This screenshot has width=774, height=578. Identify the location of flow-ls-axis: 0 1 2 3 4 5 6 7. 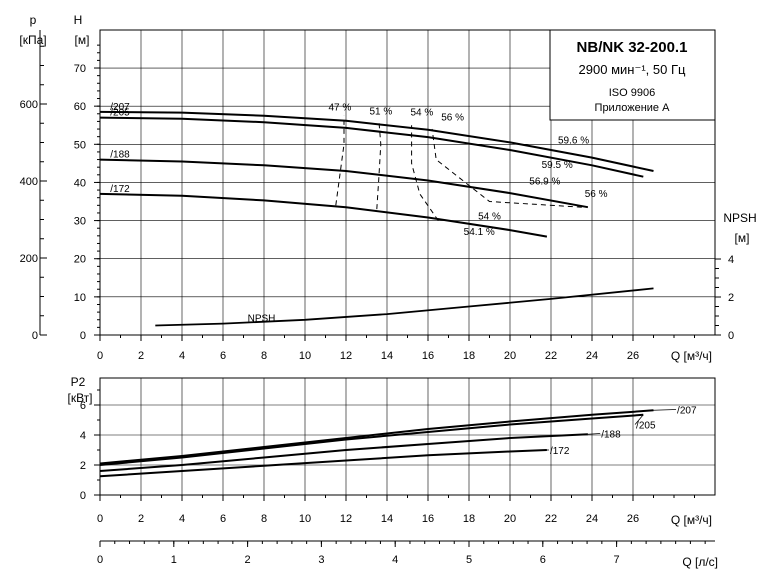
(406, 553).